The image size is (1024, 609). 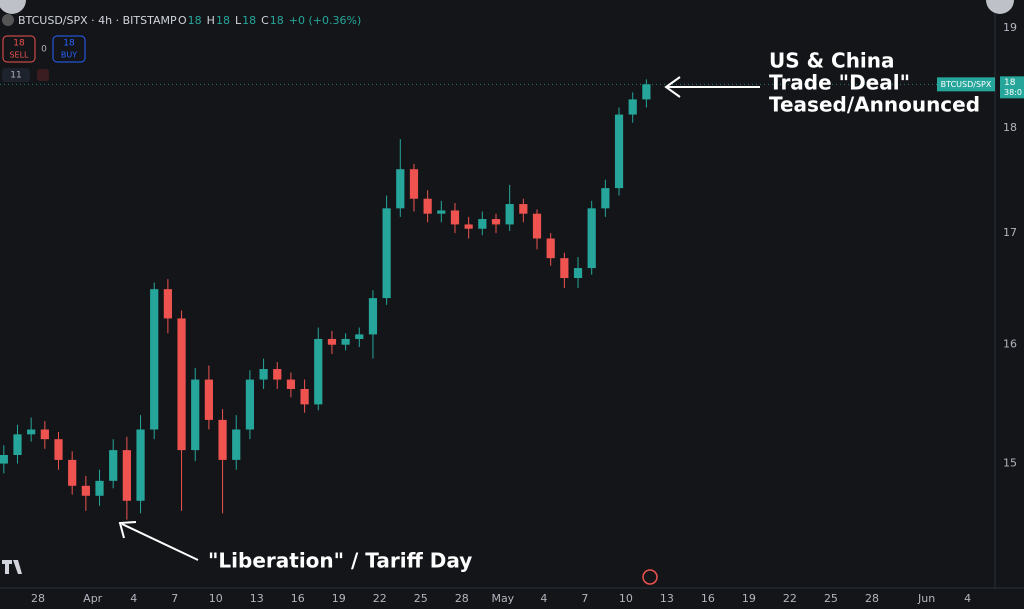 I want to click on quote-value: +0 (+0.36%), so click(x=325, y=20).